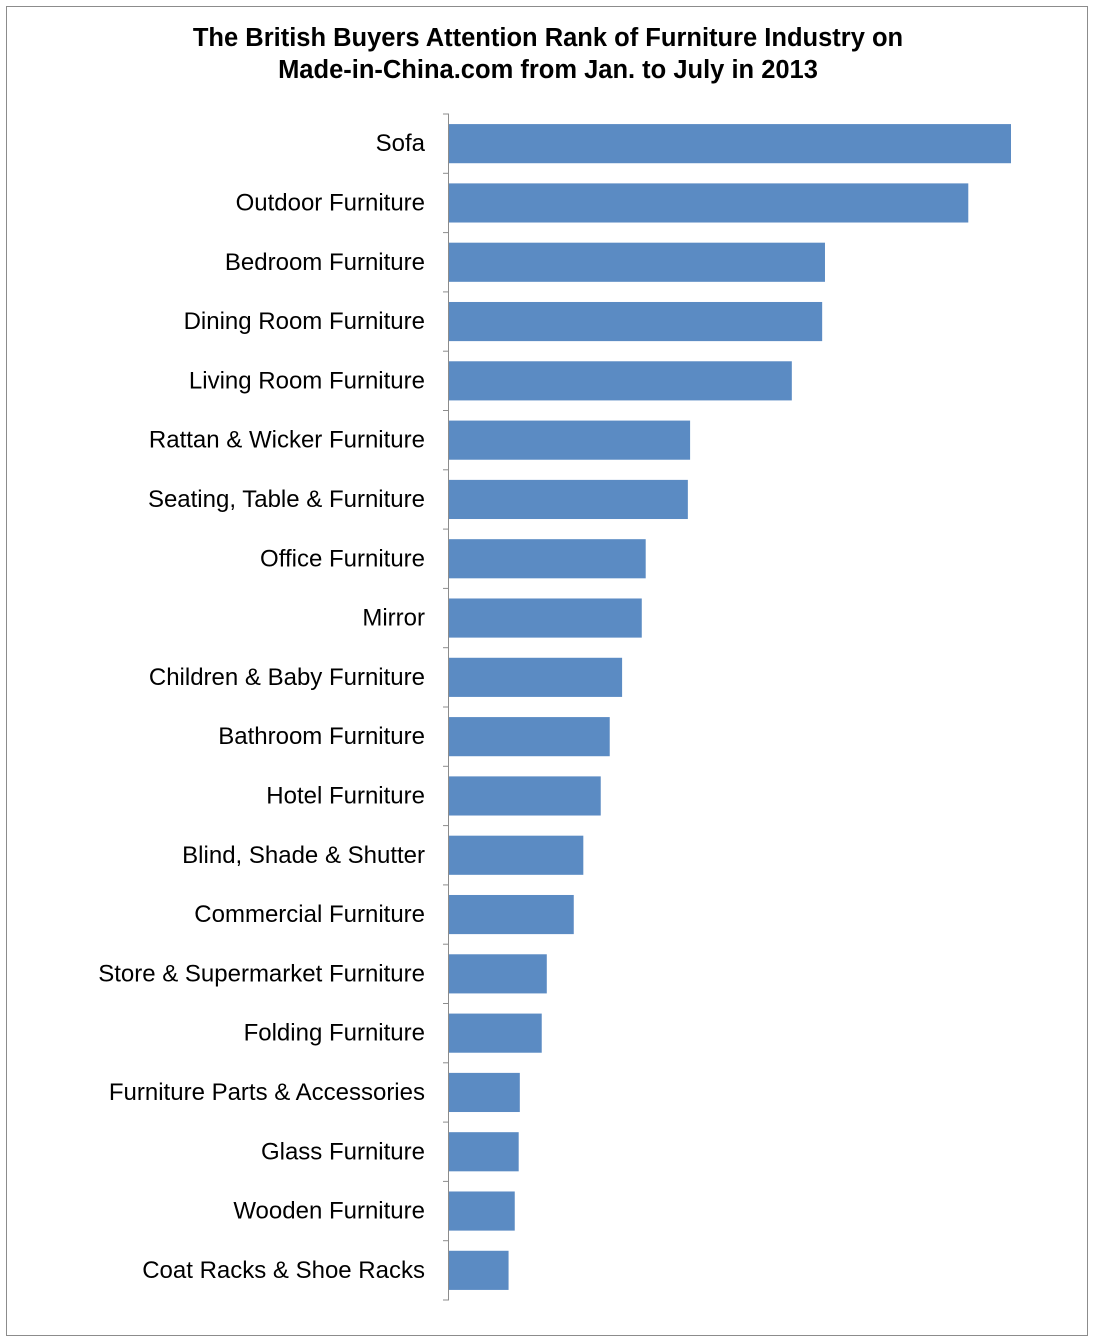 The width and height of the screenshot is (1096, 1336). Describe the element at coordinates (334, 1033) in the screenshot. I see `category-tick-label: Folding Furniture` at that location.